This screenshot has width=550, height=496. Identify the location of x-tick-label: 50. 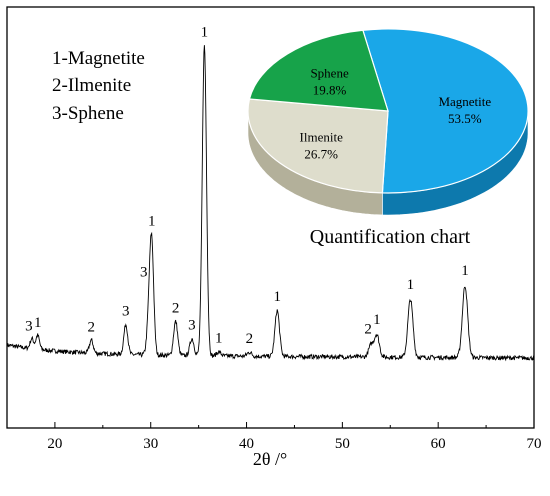
(342, 444).